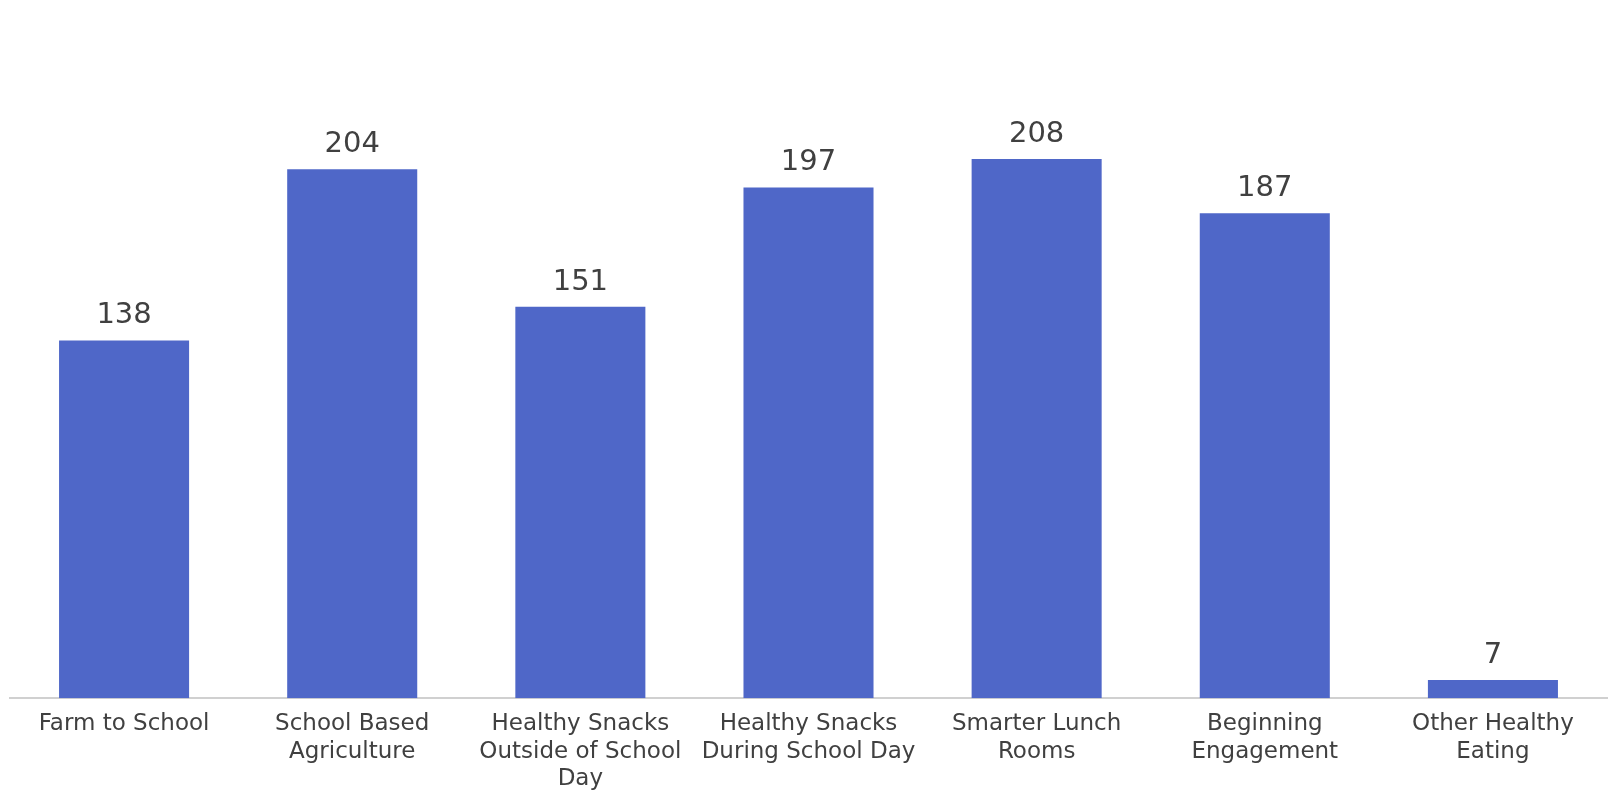 The width and height of the screenshot is (1617, 809). What do you see at coordinates (124, 313) in the screenshot?
I see `data-label: 138` at bounding box center [124, 313].